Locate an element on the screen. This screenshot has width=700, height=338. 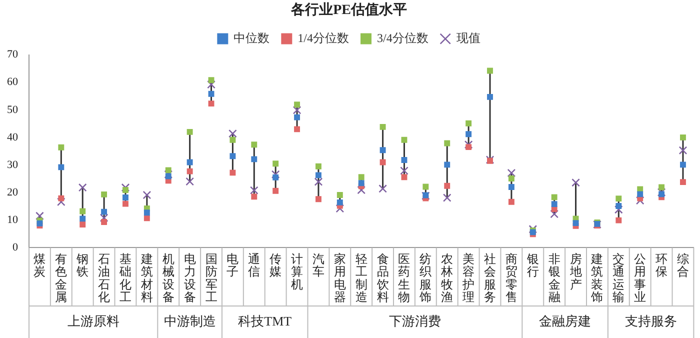
y-tick-label: 60 is located at coordinates (12, 82).